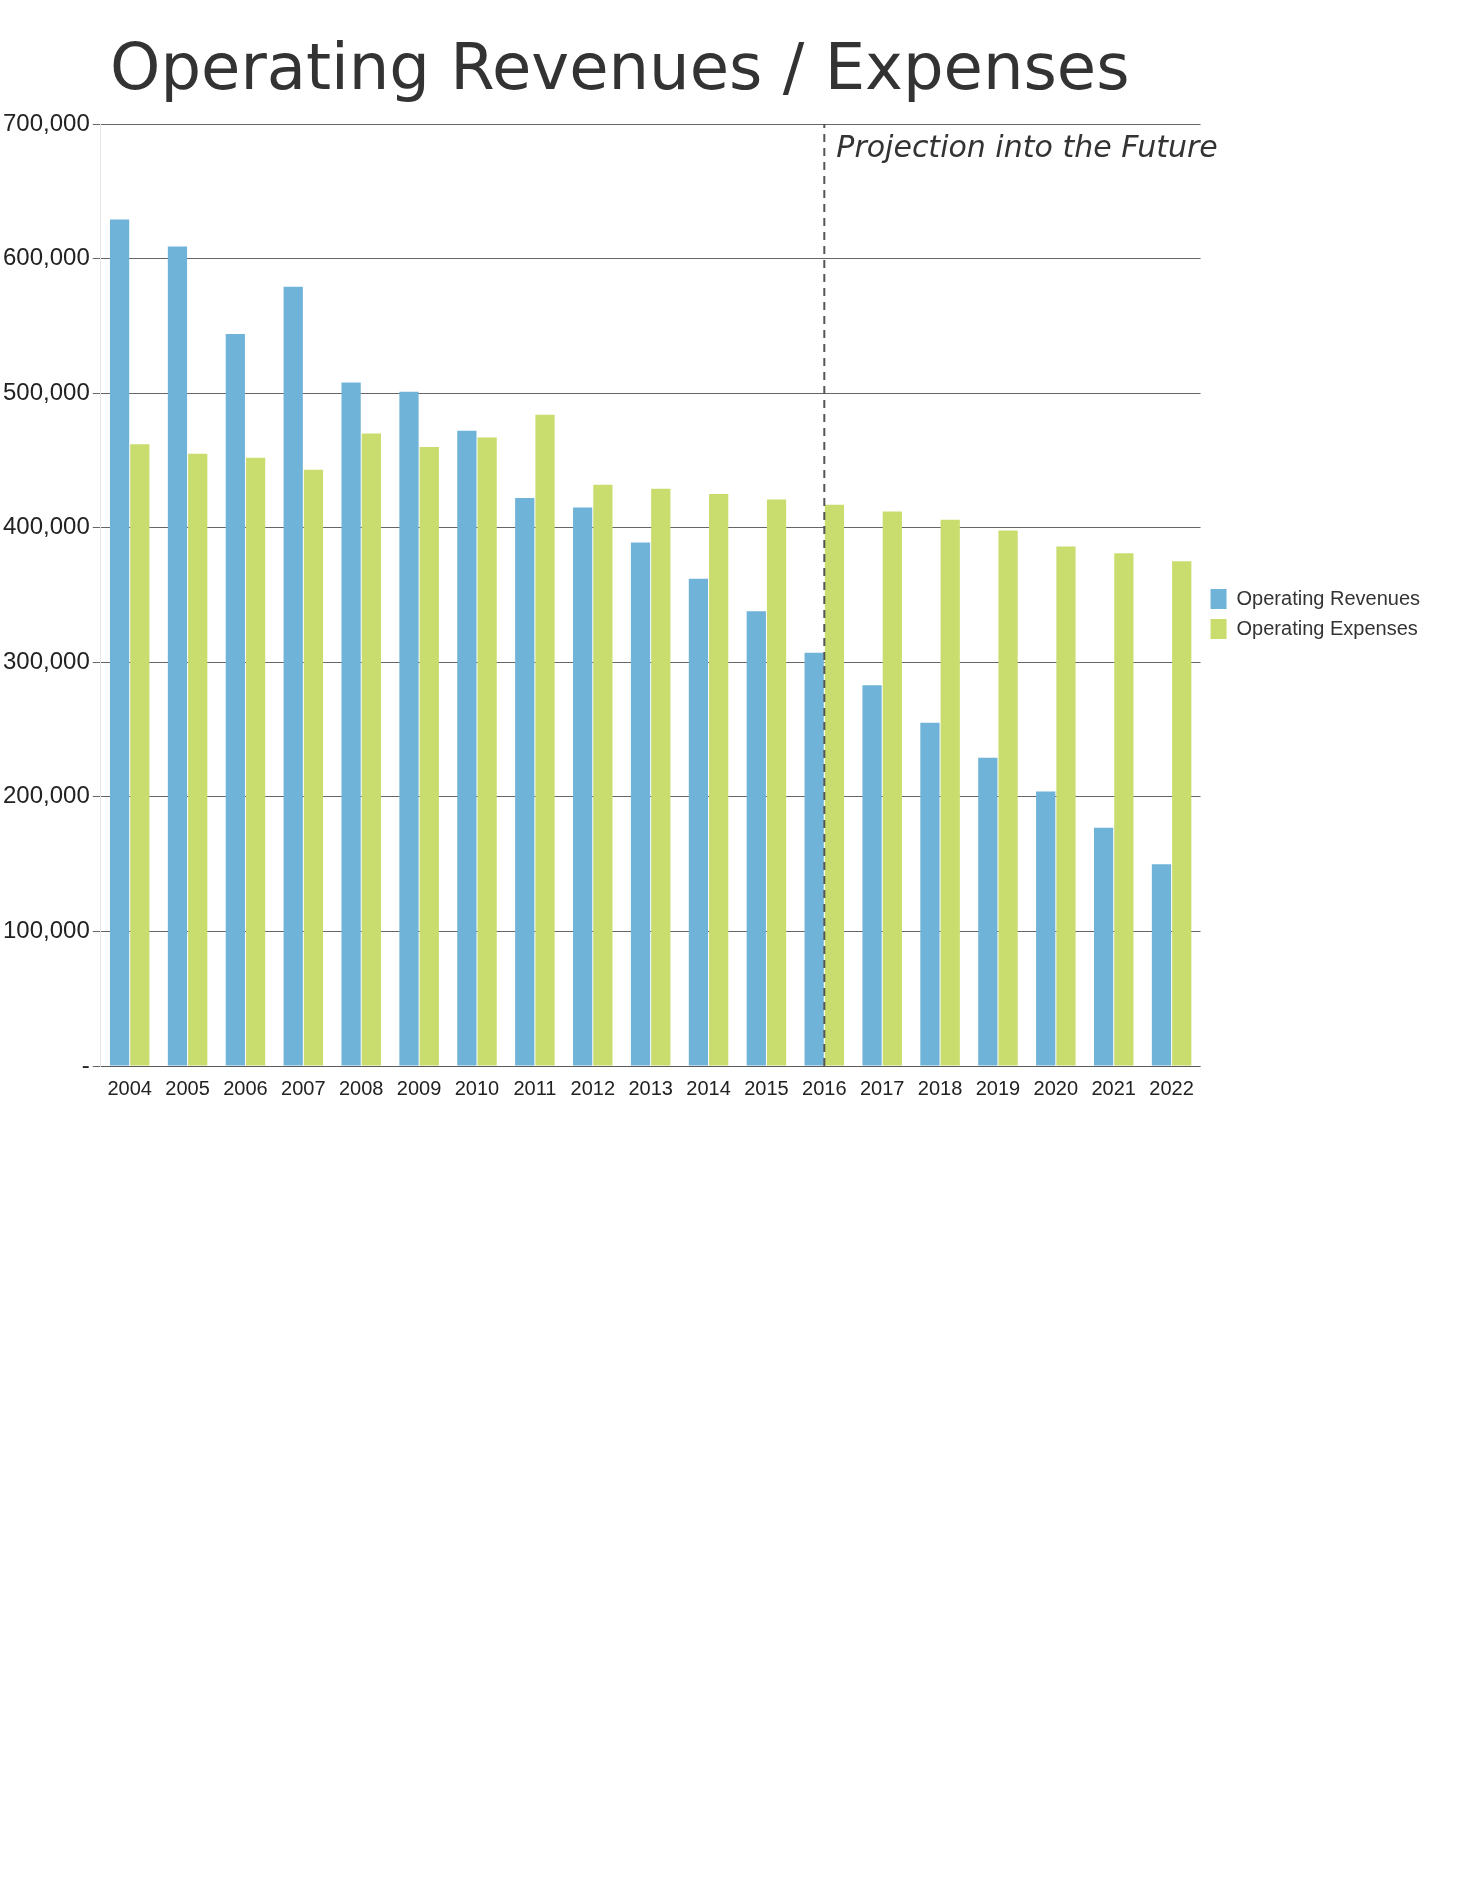 The width and height of the screenshot is (1457, 1887). What do you see at coordinates (46, 391) in the screenshot?
I see `y-tick-label: 500,000` at bounding box center [46, 391].